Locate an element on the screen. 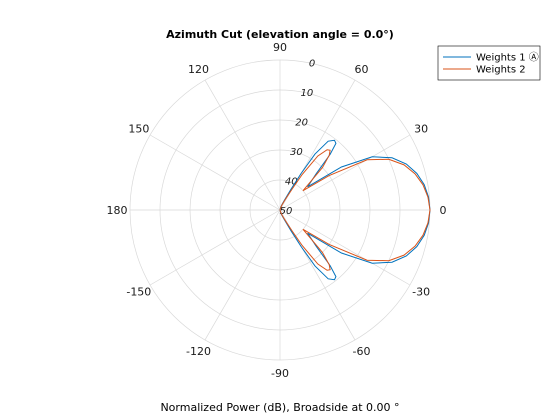 The height and width of the screenshot is (420, 560). series-lines is located at coordinates (355, 210).